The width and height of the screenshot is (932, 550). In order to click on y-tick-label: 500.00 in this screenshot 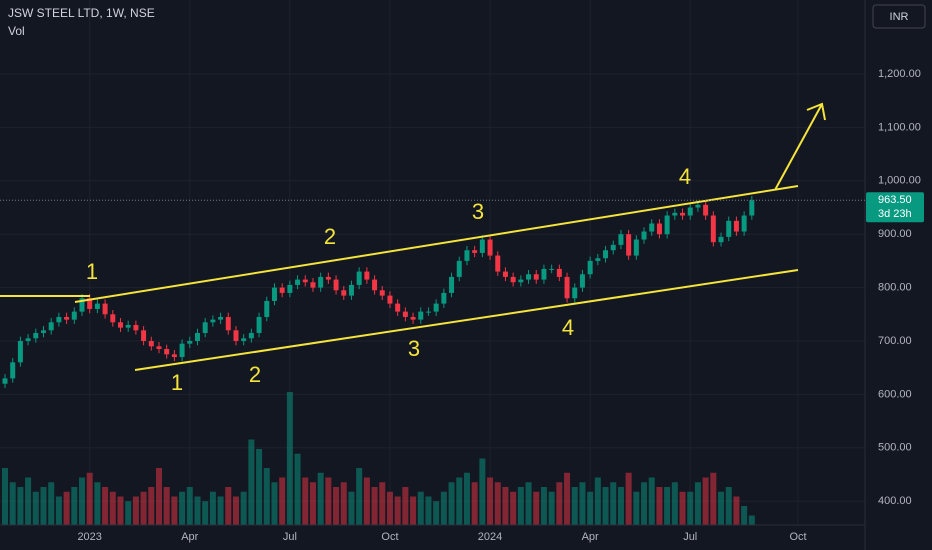, I will do `click(895, 448)`.